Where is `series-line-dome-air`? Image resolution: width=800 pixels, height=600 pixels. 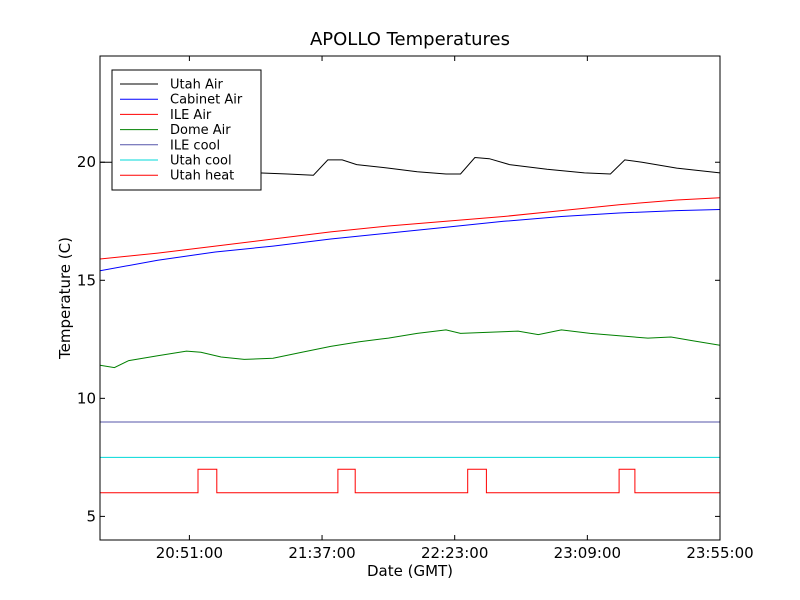
series-line-dome-air is located at coordinates (410, 349).